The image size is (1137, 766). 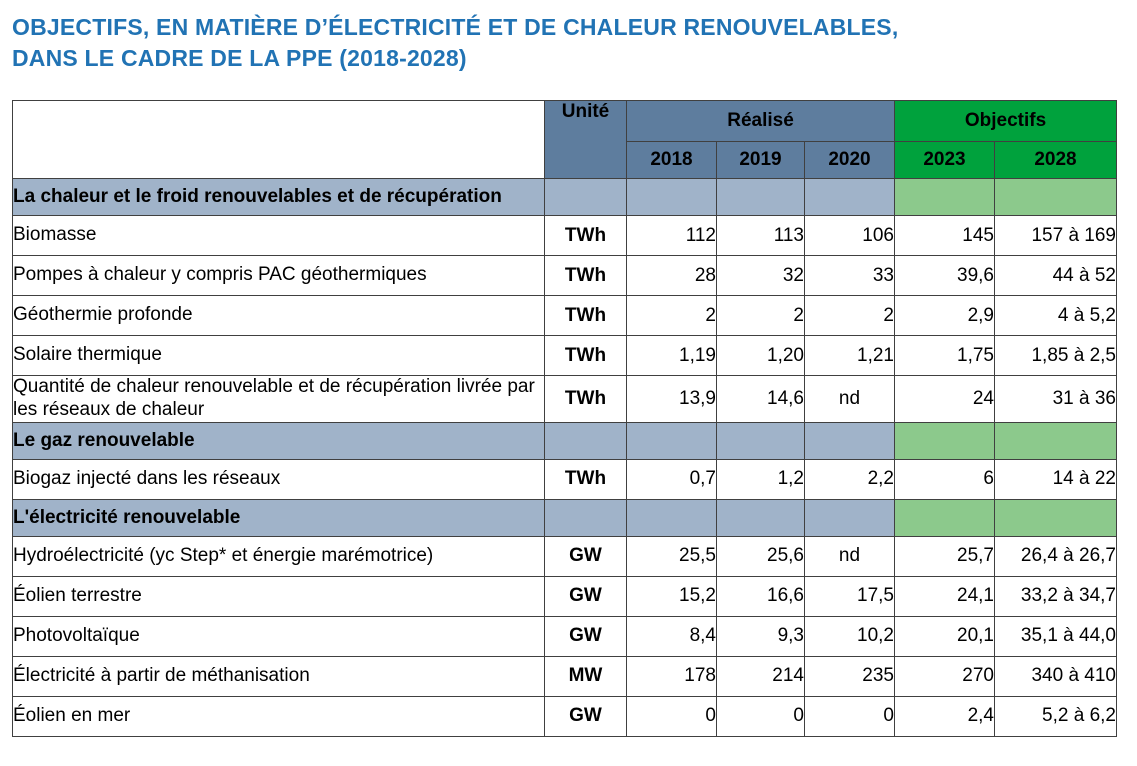 I want to click on row-label: Électricité à partir de méthanisation, so click(x=278, y=676).